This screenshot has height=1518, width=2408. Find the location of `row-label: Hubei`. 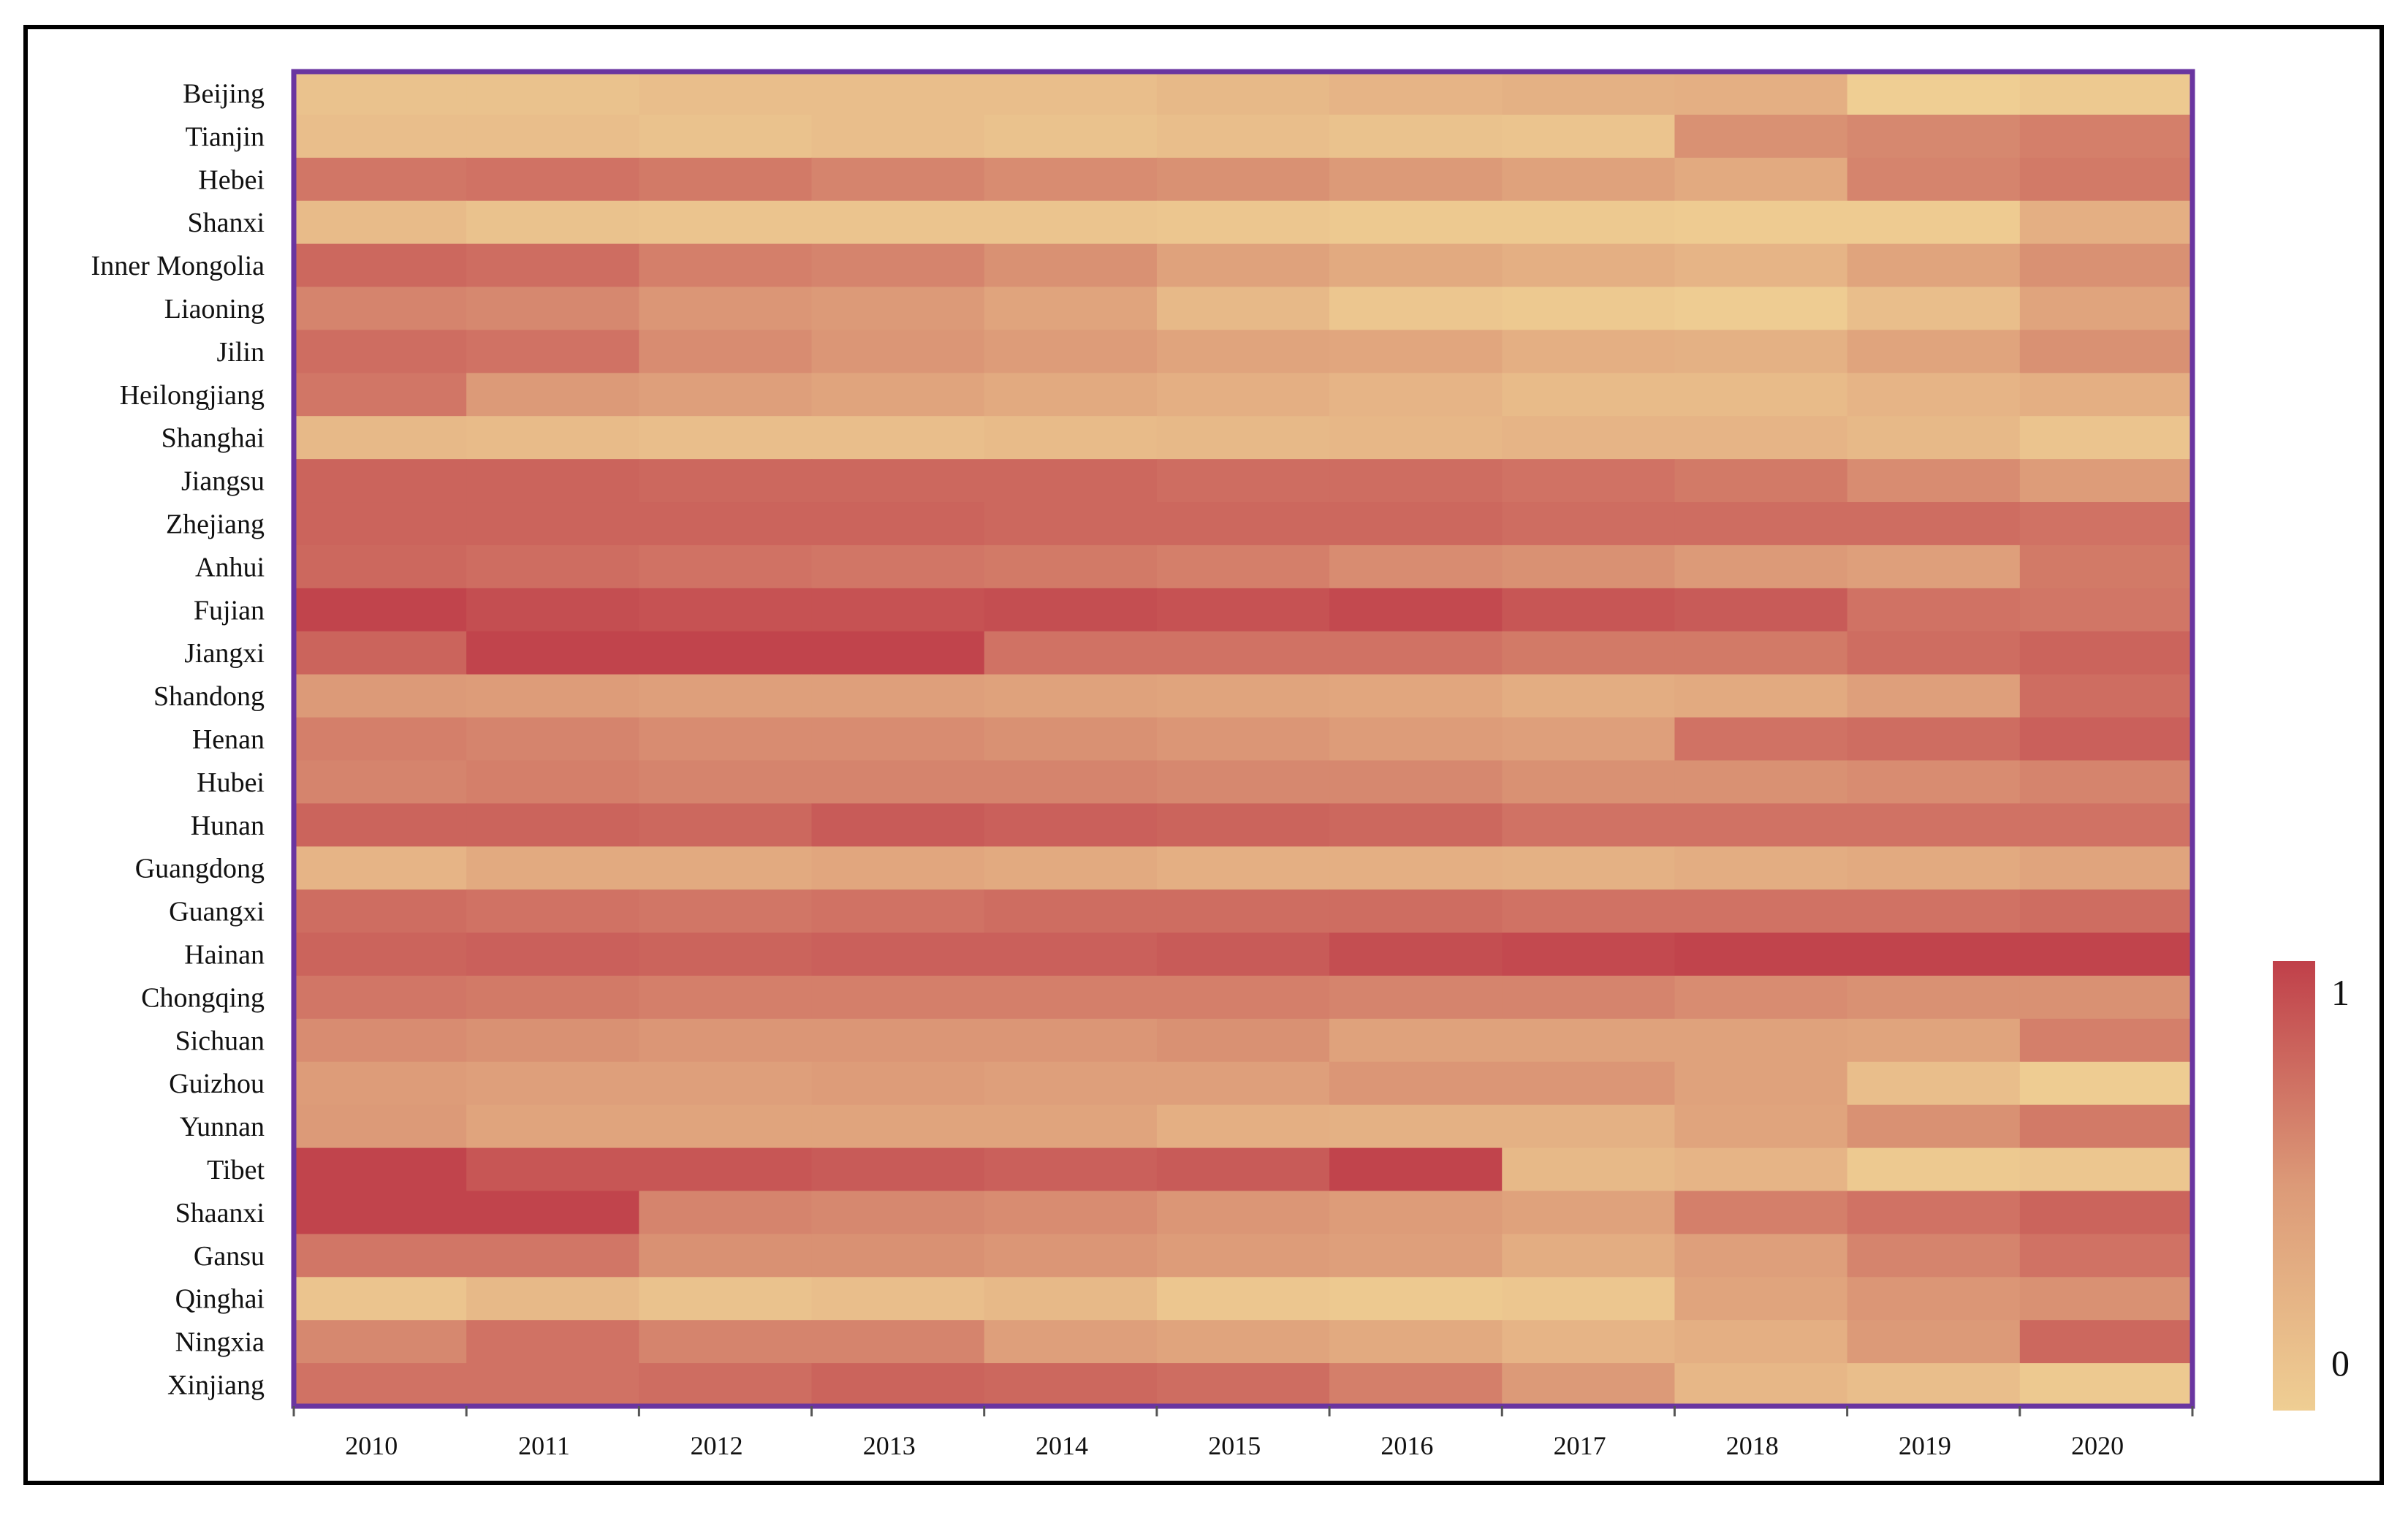

row-label: Hubei is located at coordinates (231, 782).